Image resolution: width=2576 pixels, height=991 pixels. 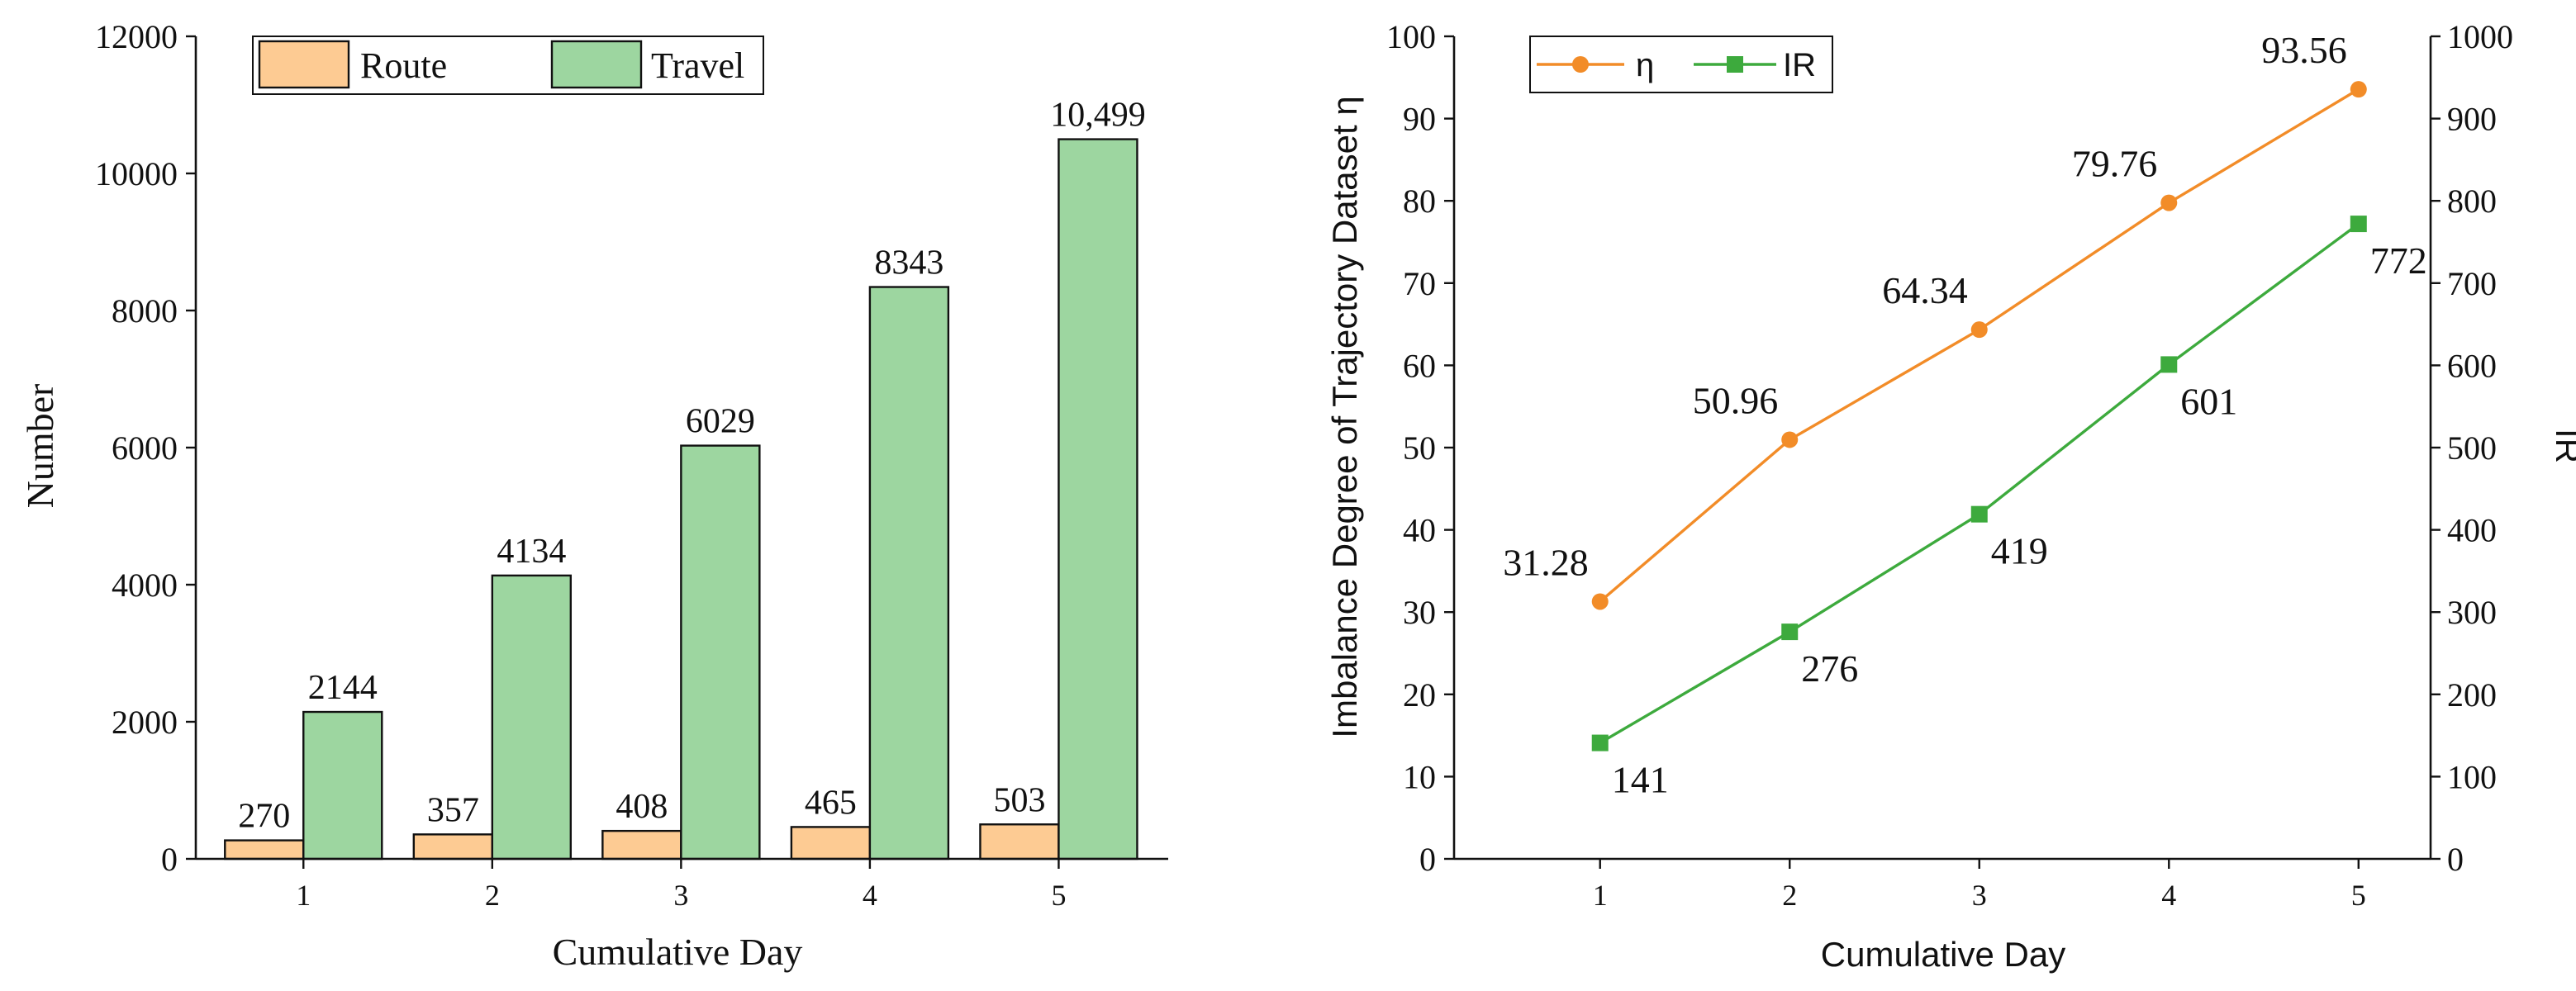 I want to click on line-y-tick-label-right: 100, so click(x=2472, y=776).